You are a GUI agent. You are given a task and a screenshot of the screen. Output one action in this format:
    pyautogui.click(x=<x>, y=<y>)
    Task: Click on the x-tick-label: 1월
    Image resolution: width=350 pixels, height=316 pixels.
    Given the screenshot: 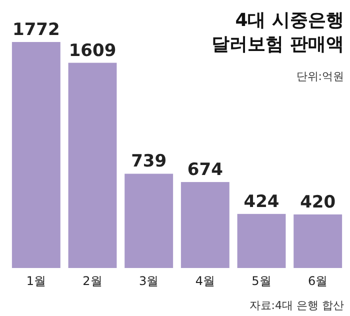 What is the action you would take?
    pyautogui.click(x=36, y=281)
    